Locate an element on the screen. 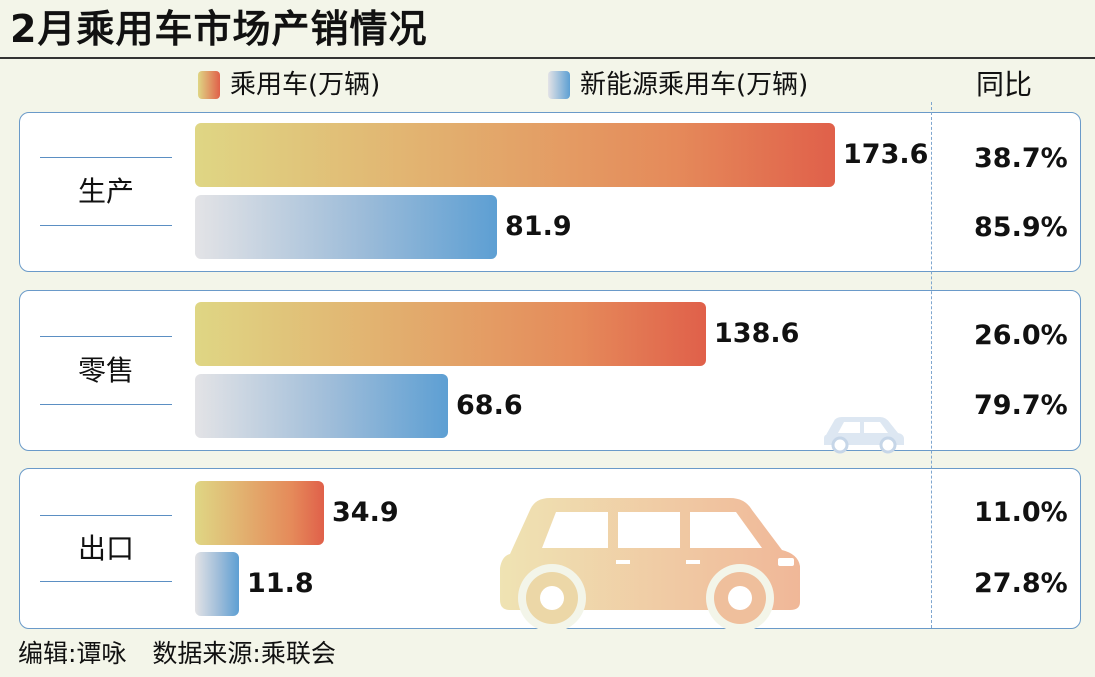  legend-item-nev: 新能源乘用车(万辆) is located at coordinates (678, 85).